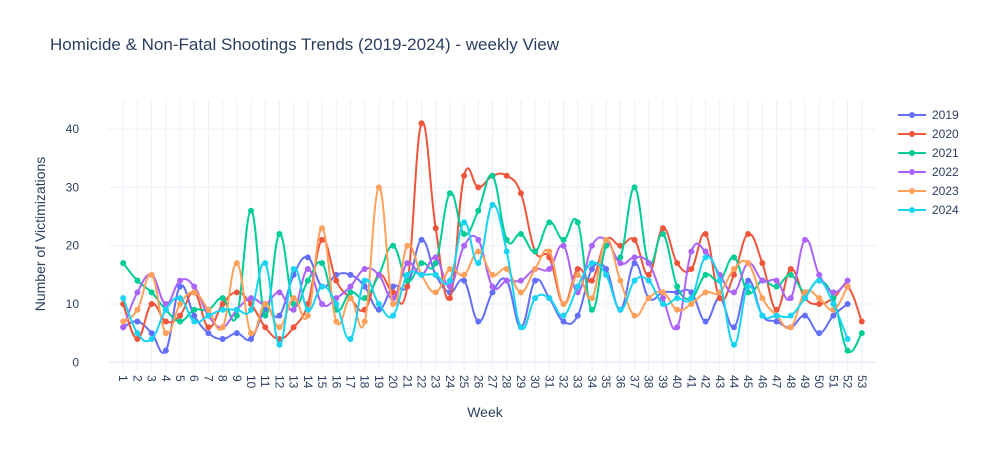 The image size is (981, 450). I want to click on x-tick-label: 11, so click(265, 381).